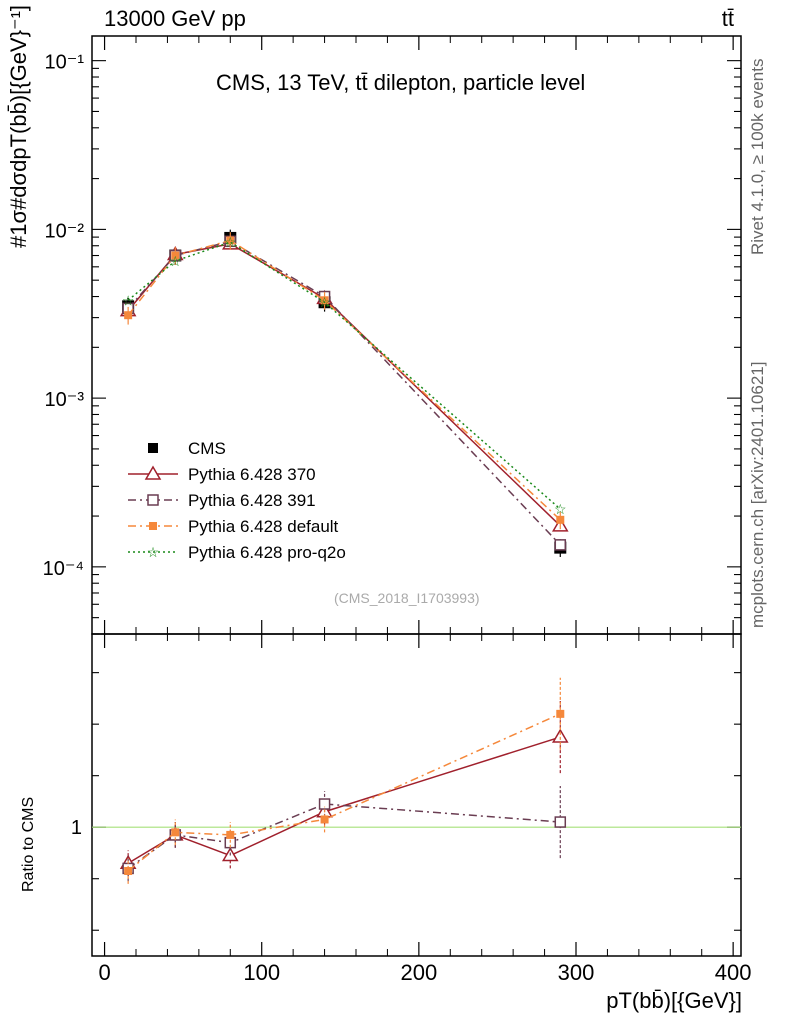 Image resolution: width=786 pixels, height=1024 pixels. What do you see at coordinates (65, 63) in the screenshot?
I see `y-tick-label: 10⁻¹` at bounding box center [65, 63].